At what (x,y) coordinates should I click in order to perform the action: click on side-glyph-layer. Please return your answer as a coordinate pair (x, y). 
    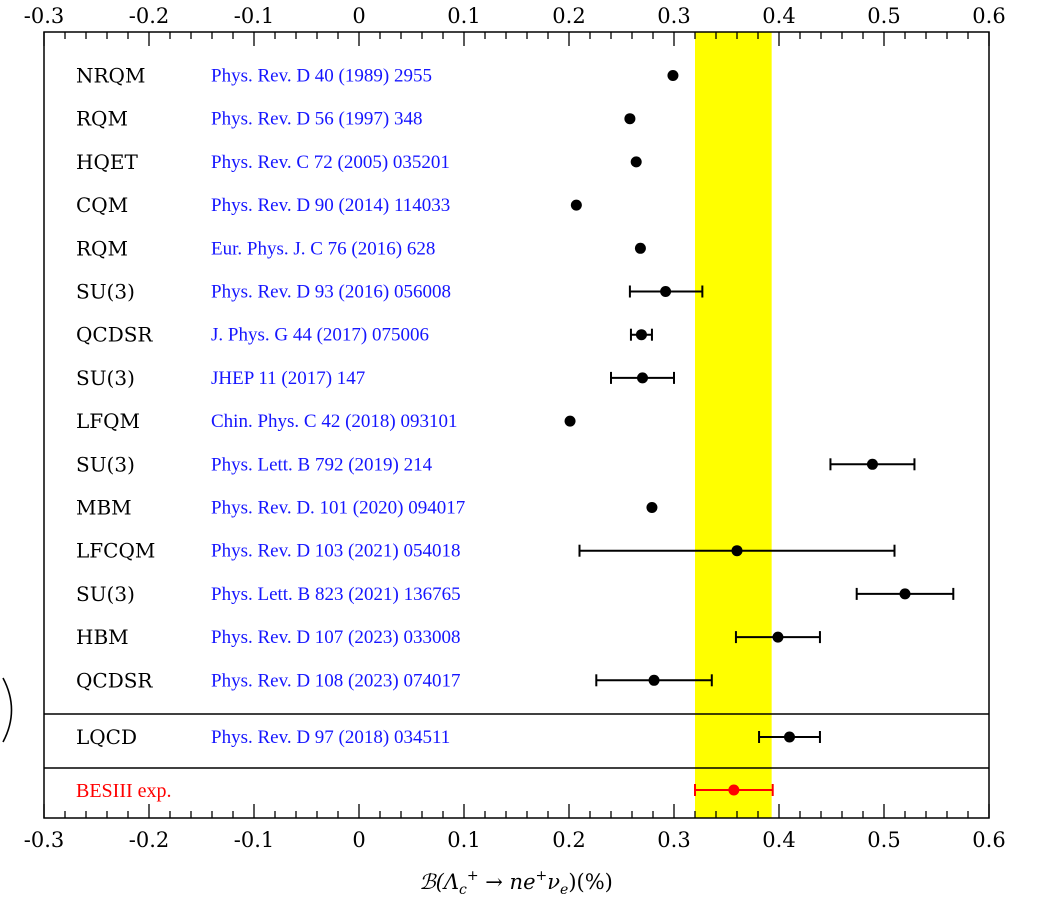
    Looking at the image, I should click on (7, 710).